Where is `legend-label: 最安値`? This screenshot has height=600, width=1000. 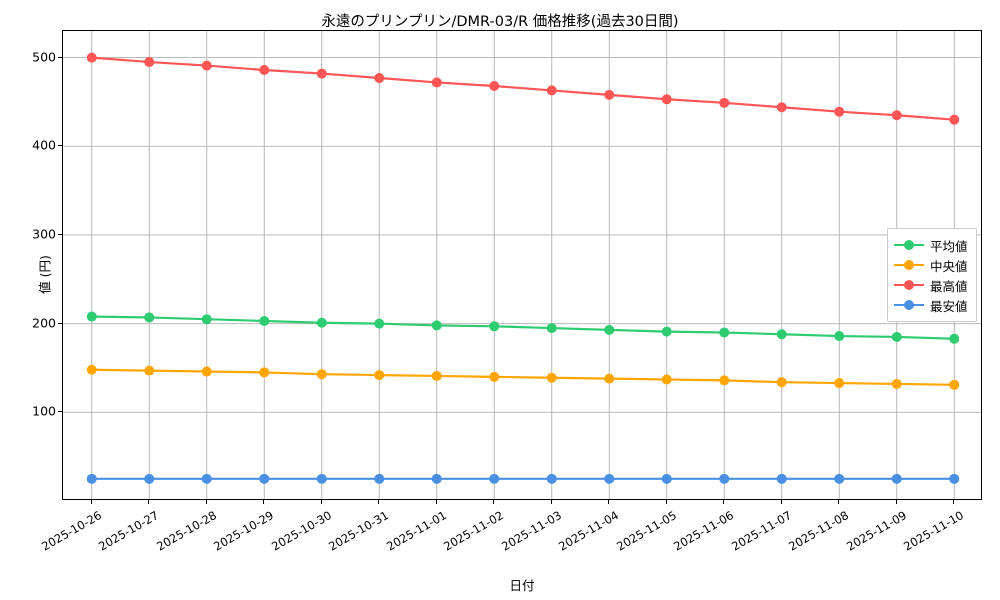 legend-label: 最安値 is located at coordinates (949, 306).